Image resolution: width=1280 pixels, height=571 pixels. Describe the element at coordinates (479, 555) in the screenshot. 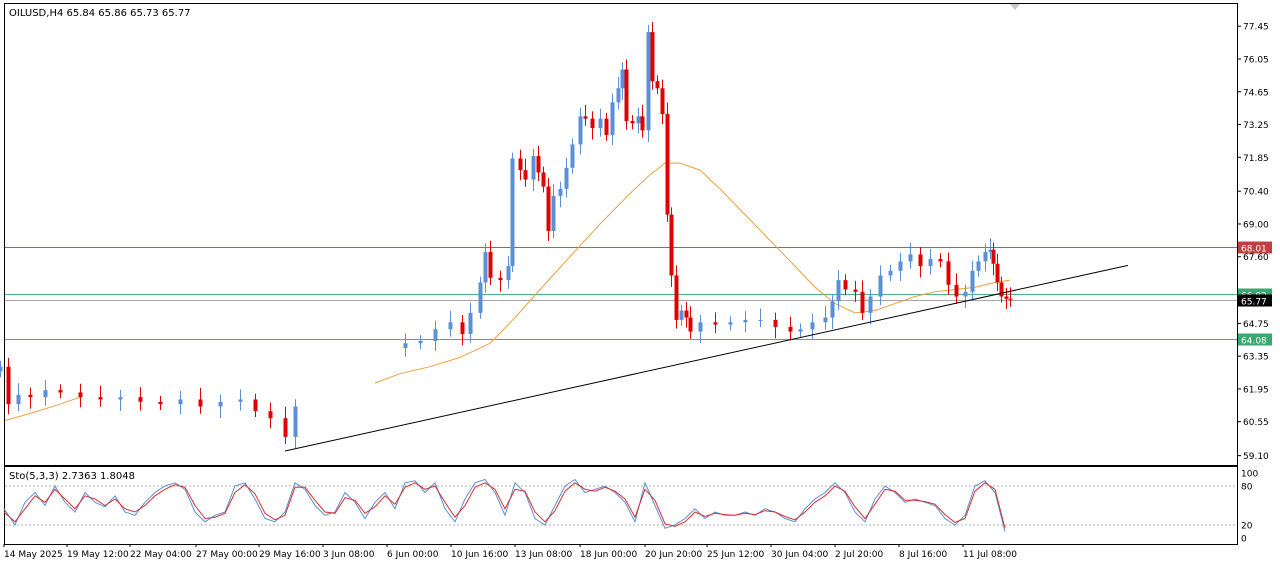

I see `time-tick-label: 10 Jun 16:00` at that location.